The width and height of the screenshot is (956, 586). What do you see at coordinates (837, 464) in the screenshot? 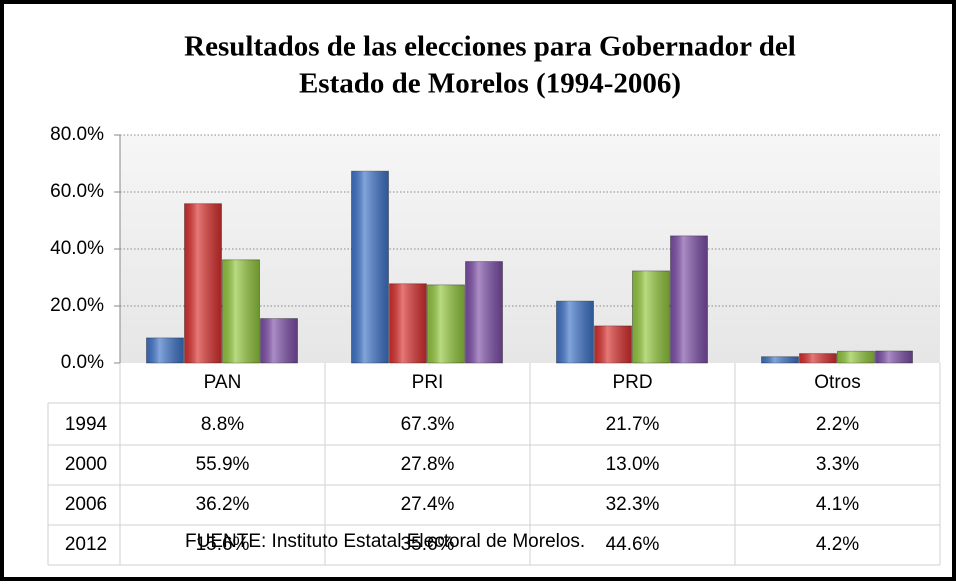
I see `data-label: 3.3%` at bounding box center [837, 464].